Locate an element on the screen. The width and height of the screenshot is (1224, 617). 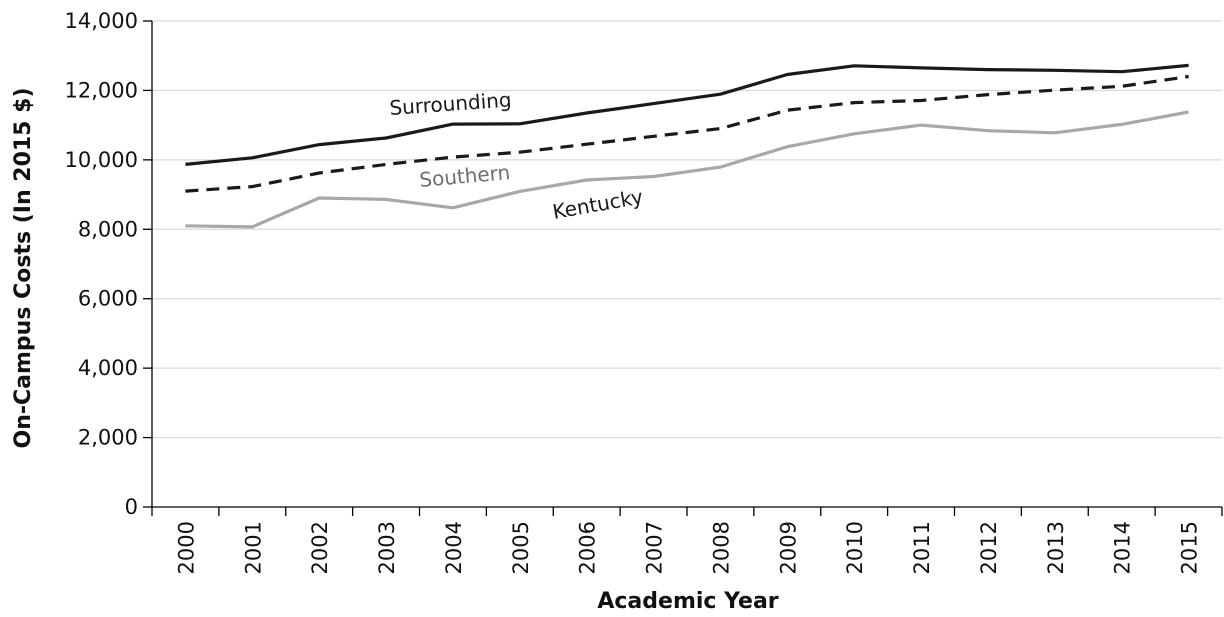
y-tick-label: 8,000 is located at coordinates (108, 229).